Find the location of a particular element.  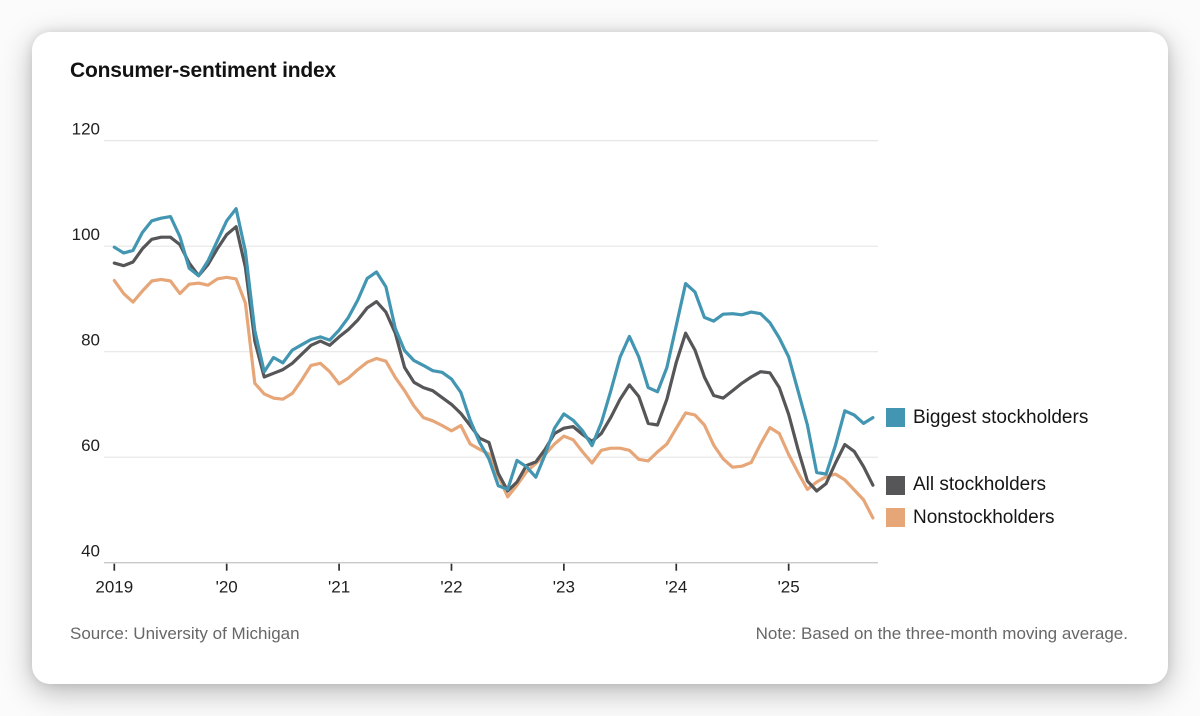

legend-label-biggest-stockholders: Biggest stockholders is located at coordinates (1001, 417).